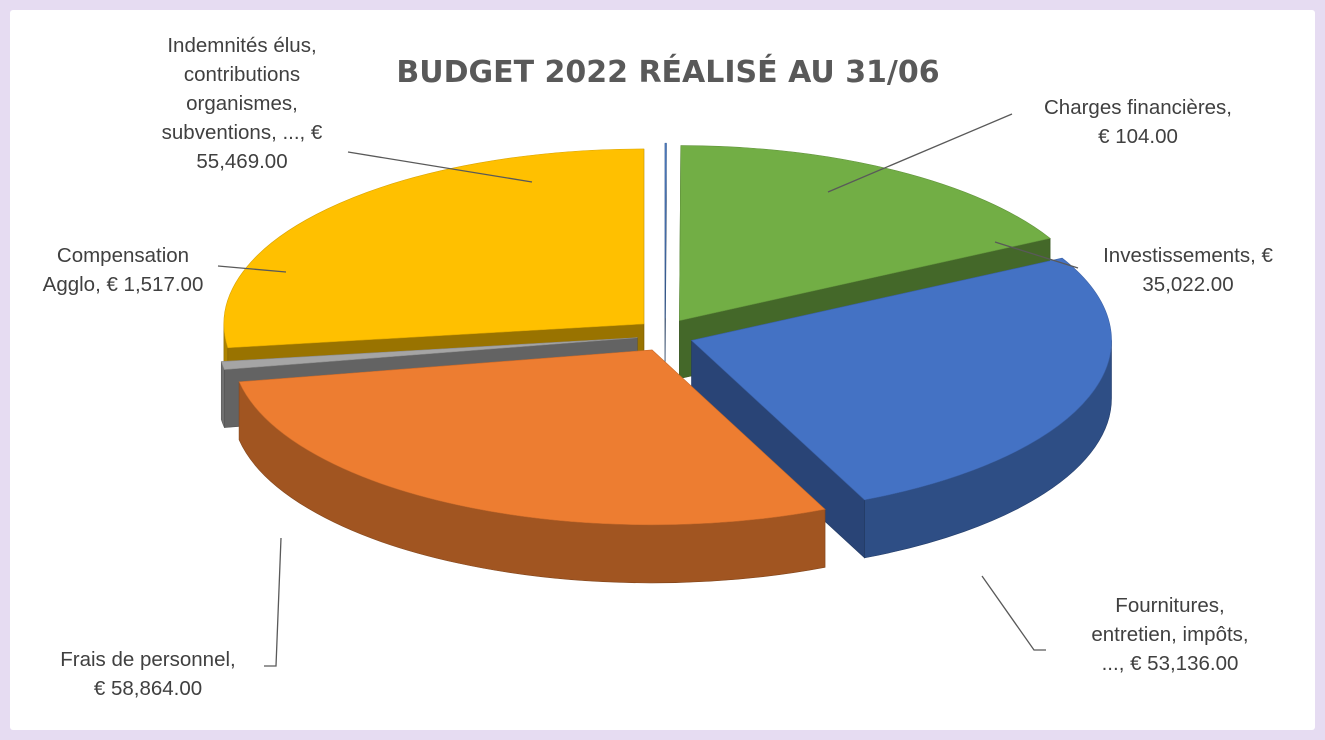  Describe the element at coordinates (148, 688) in the screenshot. I see `data-label-4-line-2: € 58,864.00` at that location.